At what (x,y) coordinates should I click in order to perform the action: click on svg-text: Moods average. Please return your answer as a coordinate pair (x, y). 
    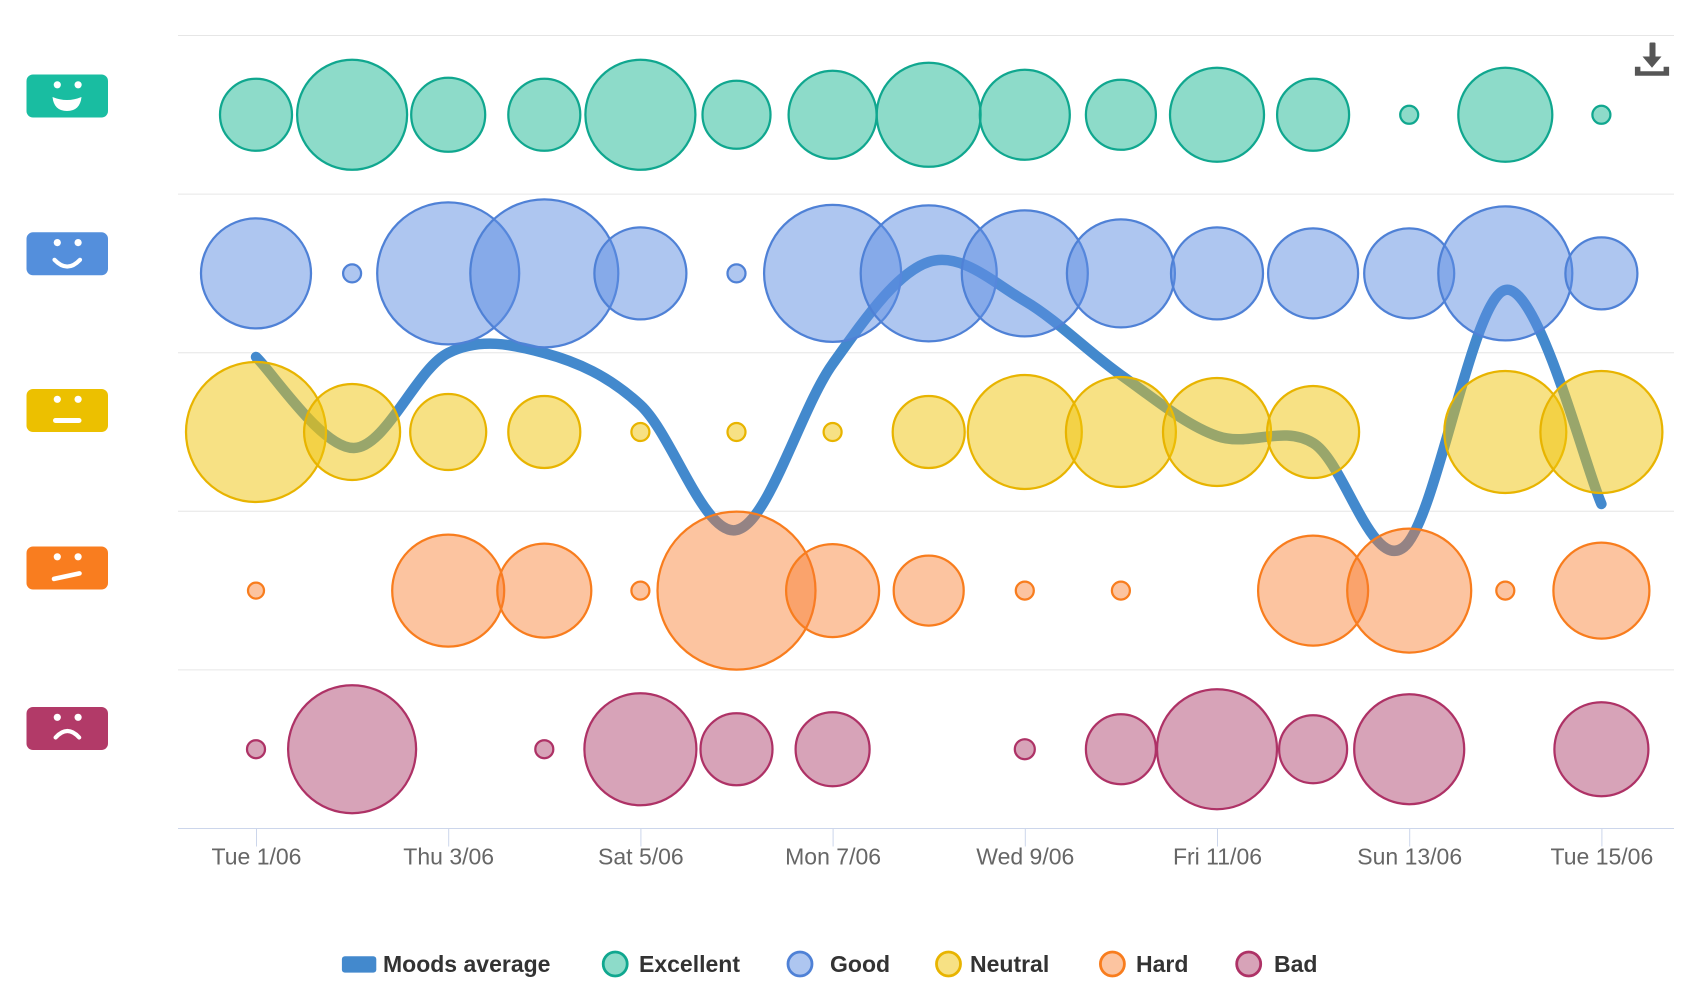
    Looking at the image, I should click on (466, 964).